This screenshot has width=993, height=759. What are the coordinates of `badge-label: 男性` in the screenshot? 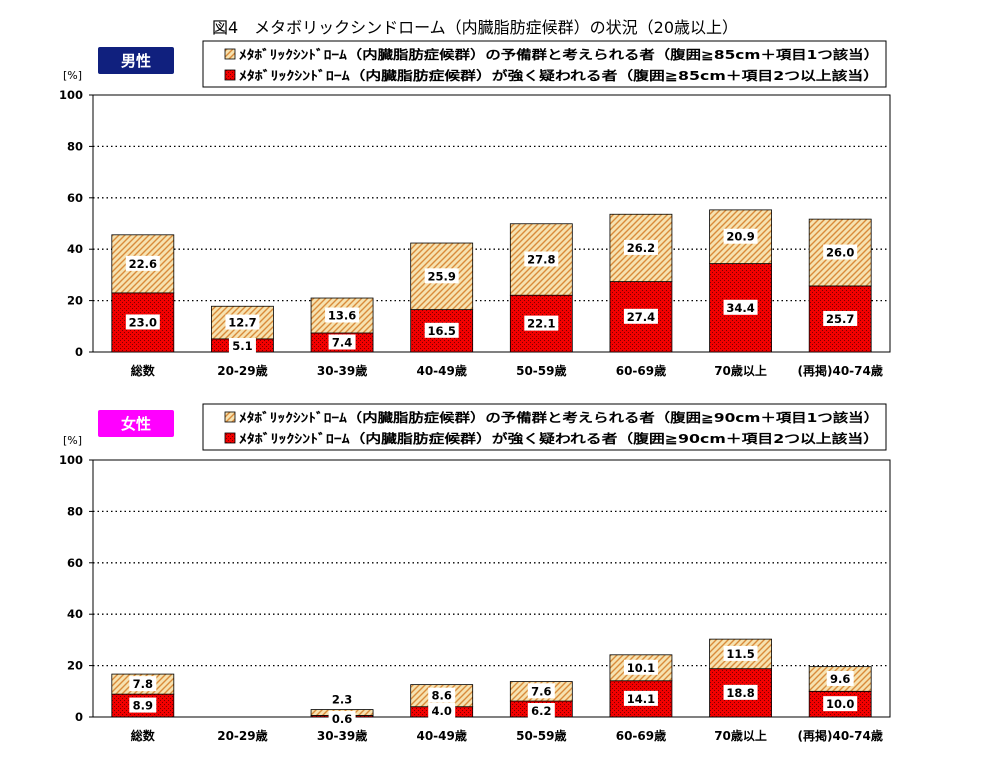 It's located at (136, 61).